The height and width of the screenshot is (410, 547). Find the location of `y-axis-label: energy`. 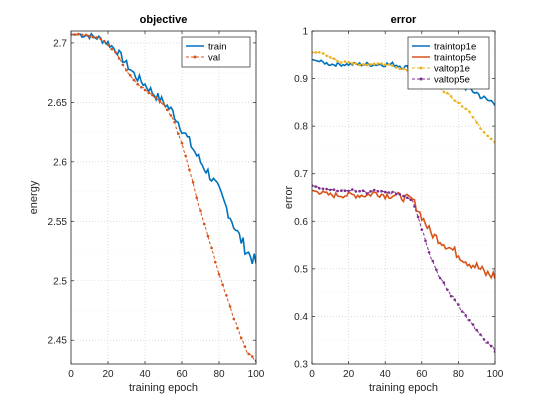

y-axis-label: energy is located at coordinates (34, 197).